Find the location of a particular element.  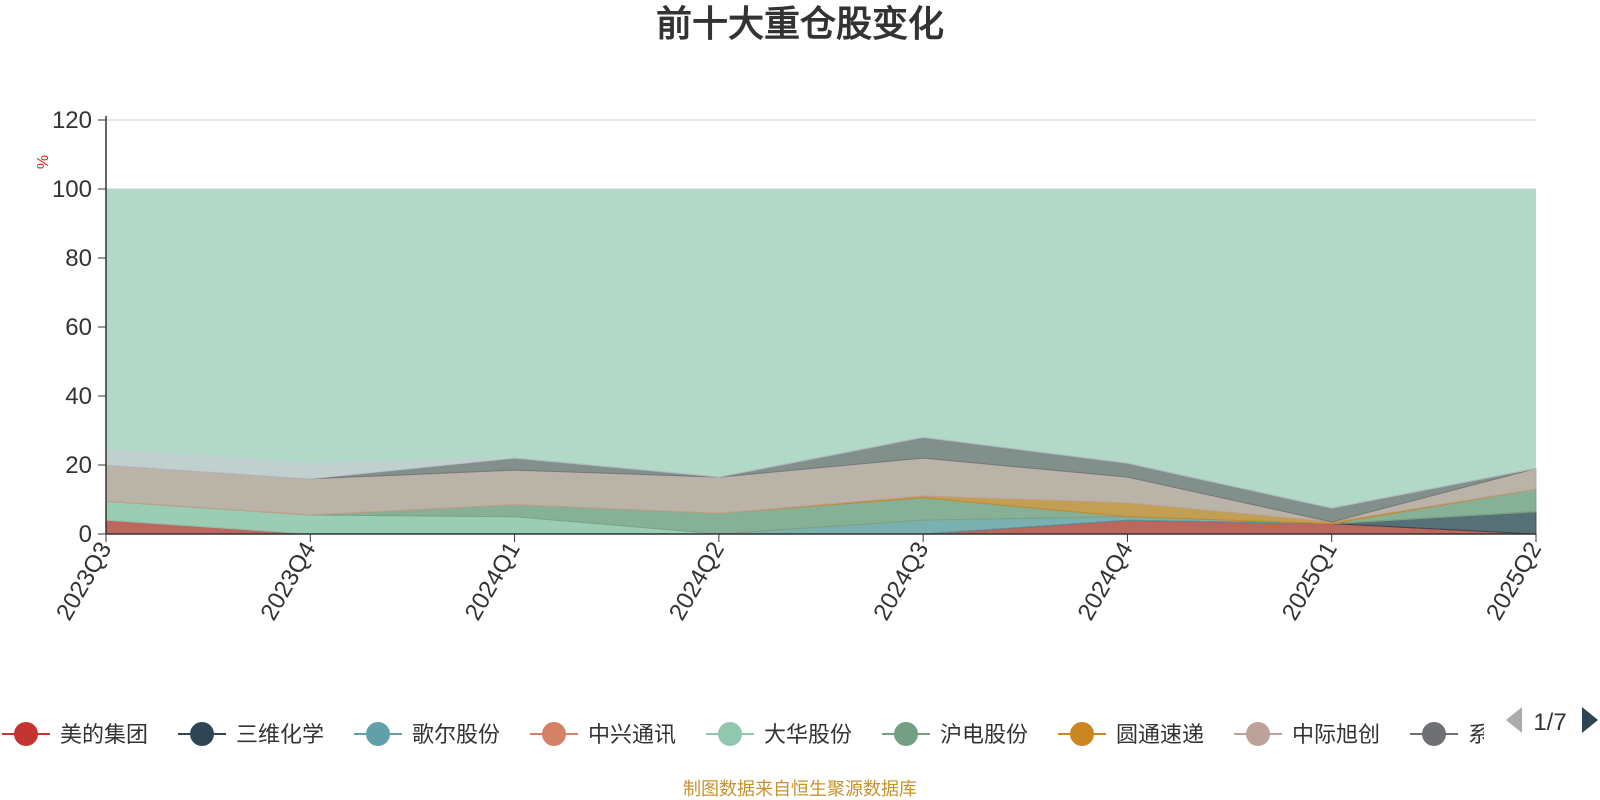

legend-label: 中际旭创 is located at coordinates (1336, 735).